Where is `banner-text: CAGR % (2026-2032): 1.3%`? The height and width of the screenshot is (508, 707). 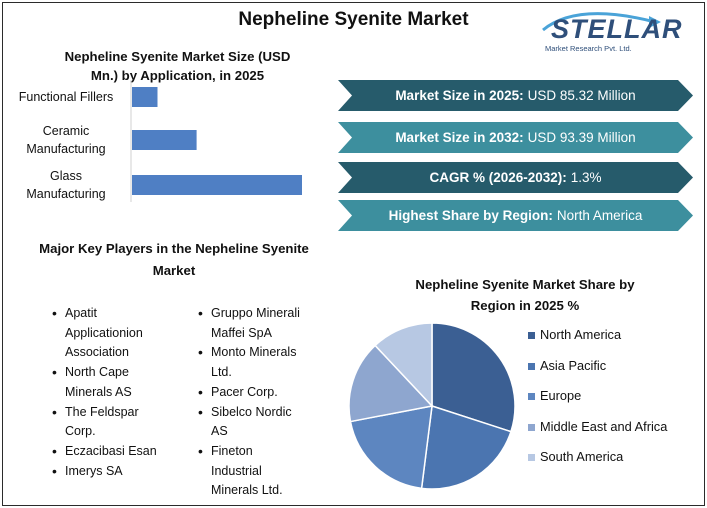 banner-text: CAGR % (2026-2032): 1.3% is located at coordinates (515, 177).